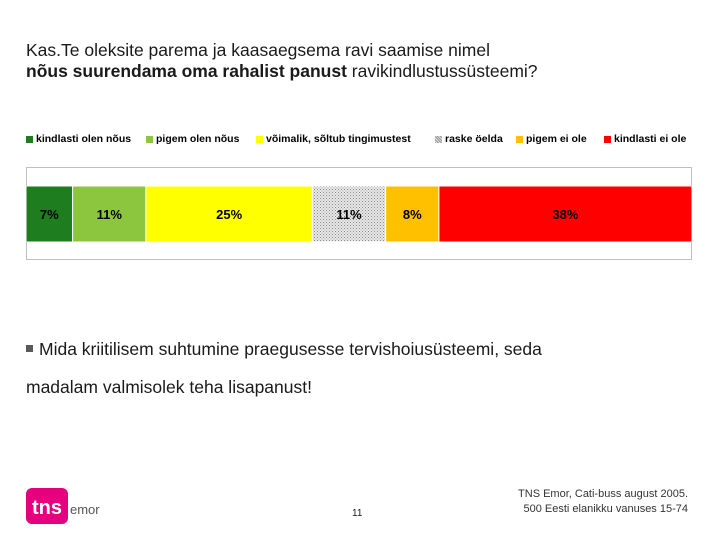 The height and width of the screenshot is (540, 720). Describe the element at coordinates (442, 71) in the screenshot. I see `title-line-2-rest: ravikindlustussüsteemi?` at that location.